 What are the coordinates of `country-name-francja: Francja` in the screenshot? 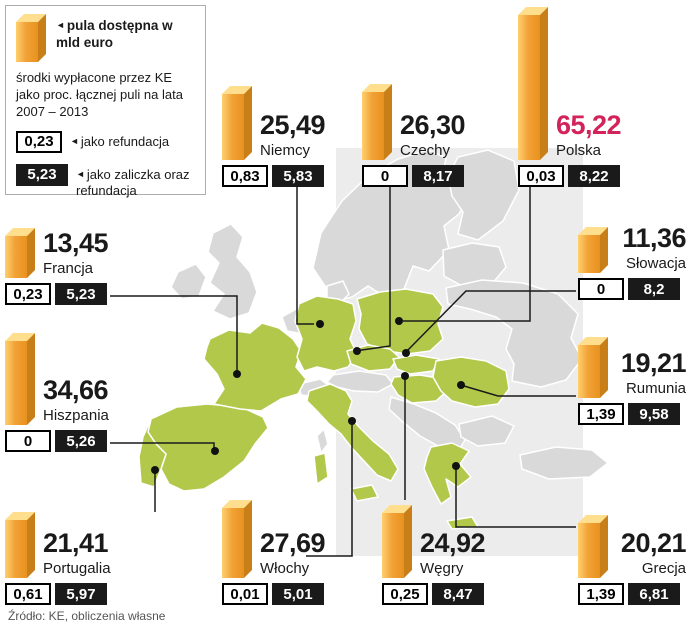 It's located at (68, 268).